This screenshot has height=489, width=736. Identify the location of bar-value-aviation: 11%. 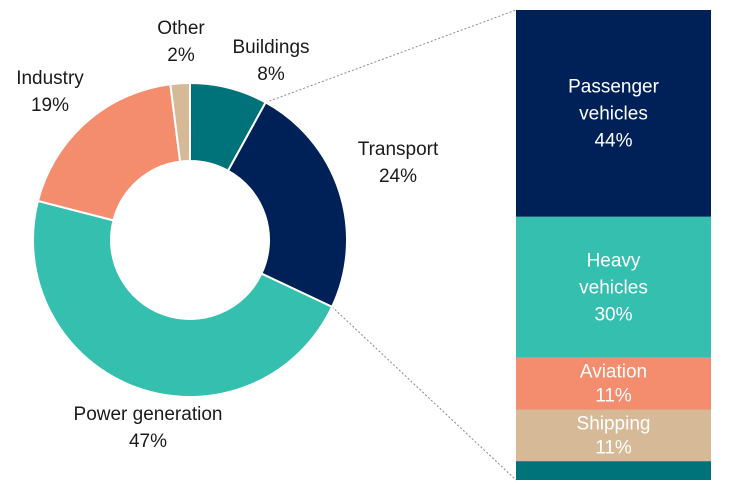
(613, 396).